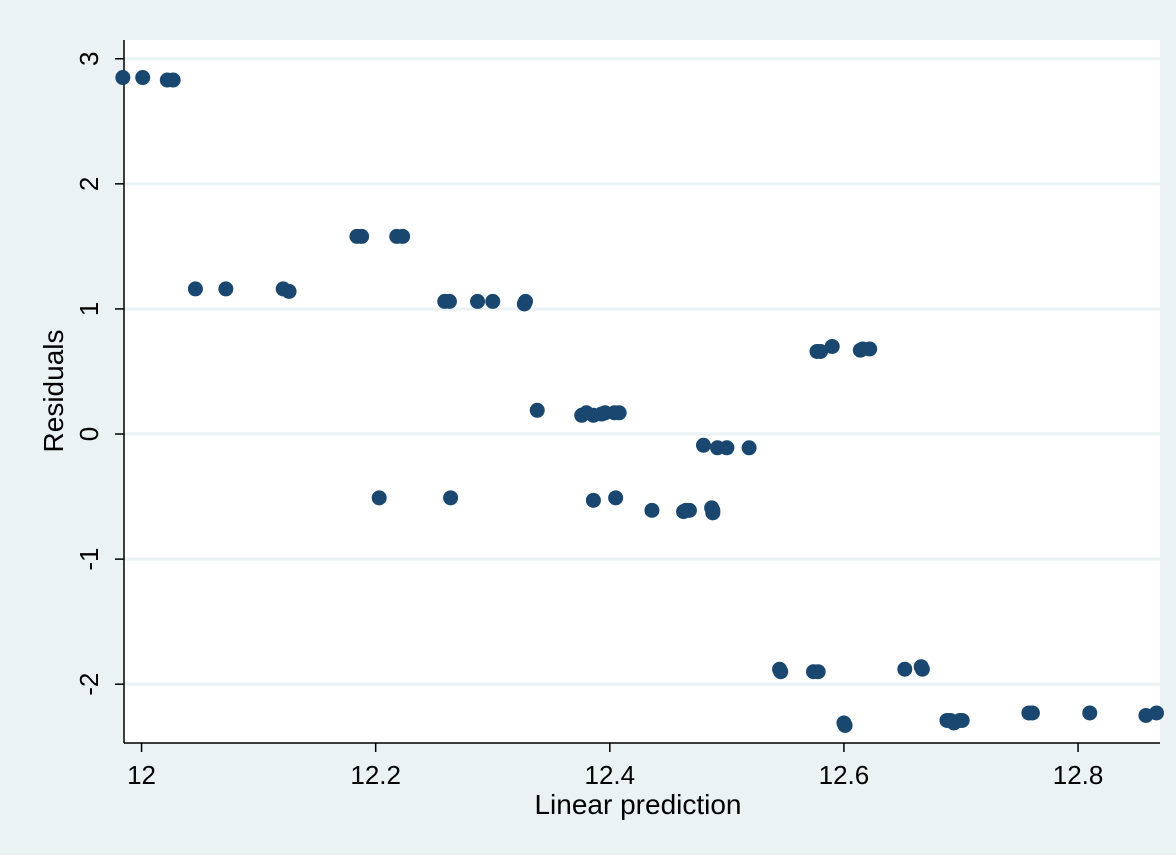 This screenshot has width=1176, height=860. Describe the element at coordinates (99, 374) in the screenshot. I see `y-axis-ticks: 3 2 1 0 -1 -2` at that location.